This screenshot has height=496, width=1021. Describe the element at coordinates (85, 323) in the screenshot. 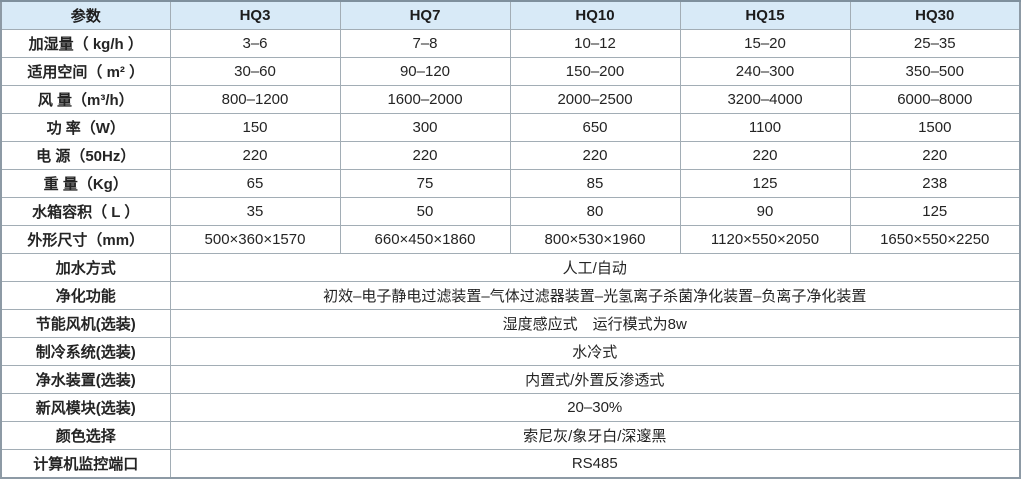

I see `row-label: 节能风机(选装)` at that location.